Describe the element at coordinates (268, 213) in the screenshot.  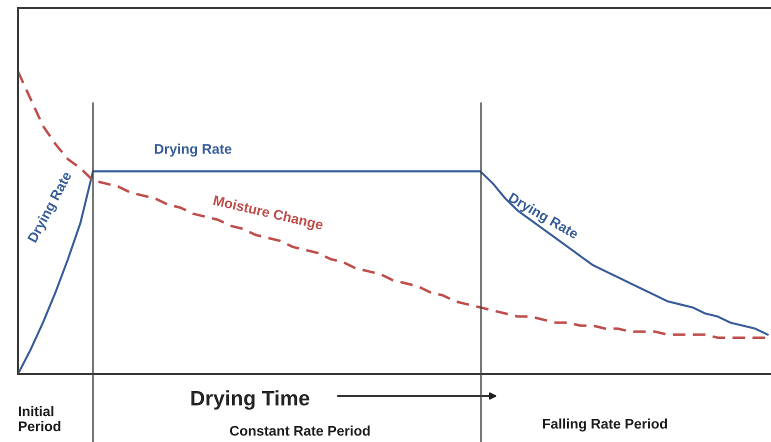
I see `text: Moisture Change` at that location.